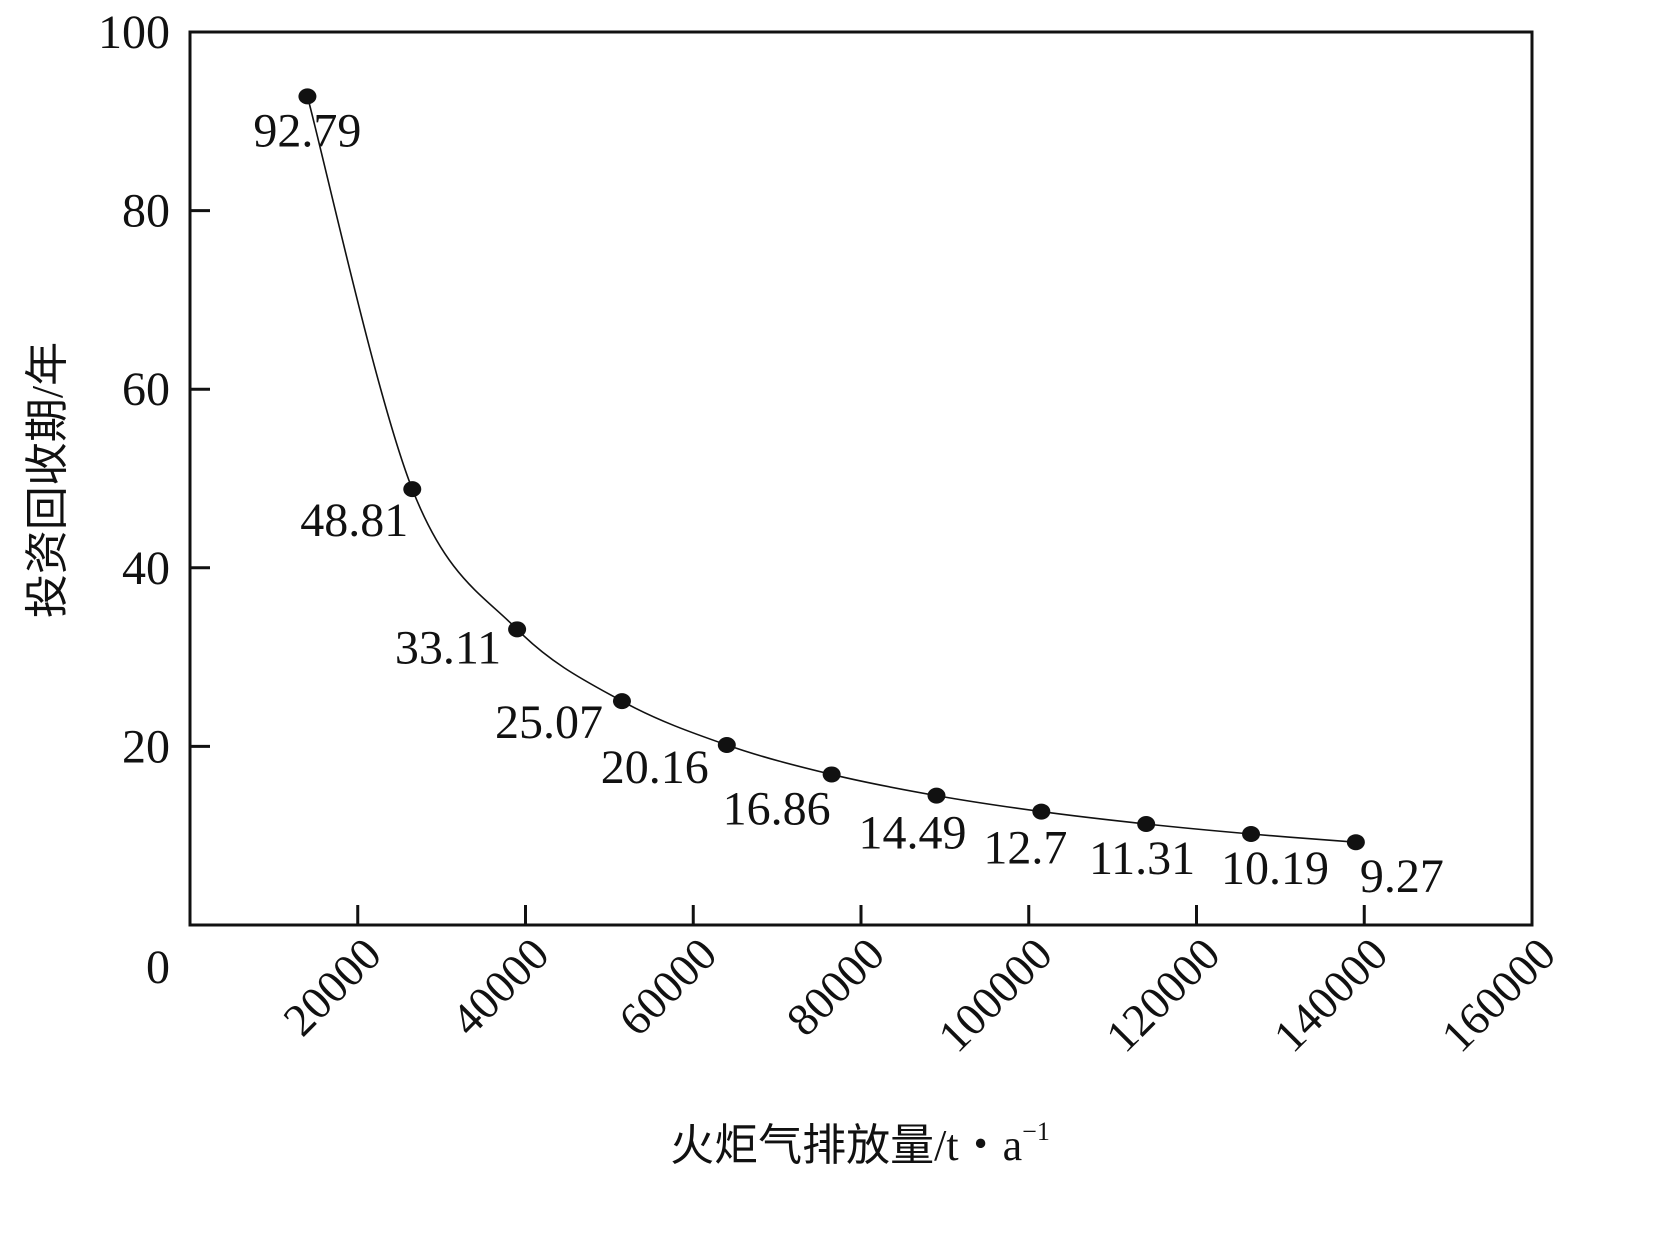 The image size is (1653, 1242). Describe the element at coordinates (995, 995) in the screenshot. I see `x-tick-label: 100000` at that location.